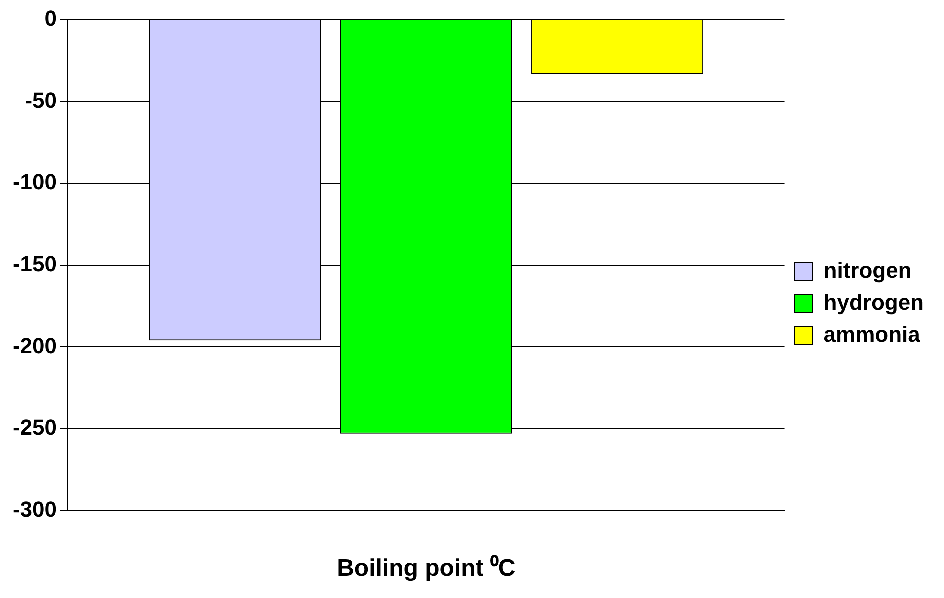 The height and width of the screenshot is (598, 944). Describe the element at coordinates (874, 303) in the screenshot. I see `legend-label: hydrogen` at that location.